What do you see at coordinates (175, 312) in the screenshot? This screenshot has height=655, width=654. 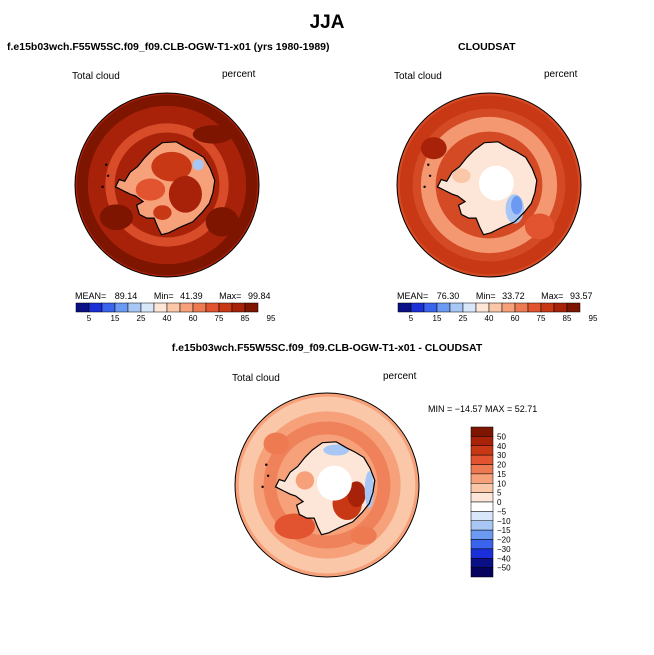 I see `panel1-colorbar: 5 15 25 40 60 75 85 95` at bounding box center [175, 312].